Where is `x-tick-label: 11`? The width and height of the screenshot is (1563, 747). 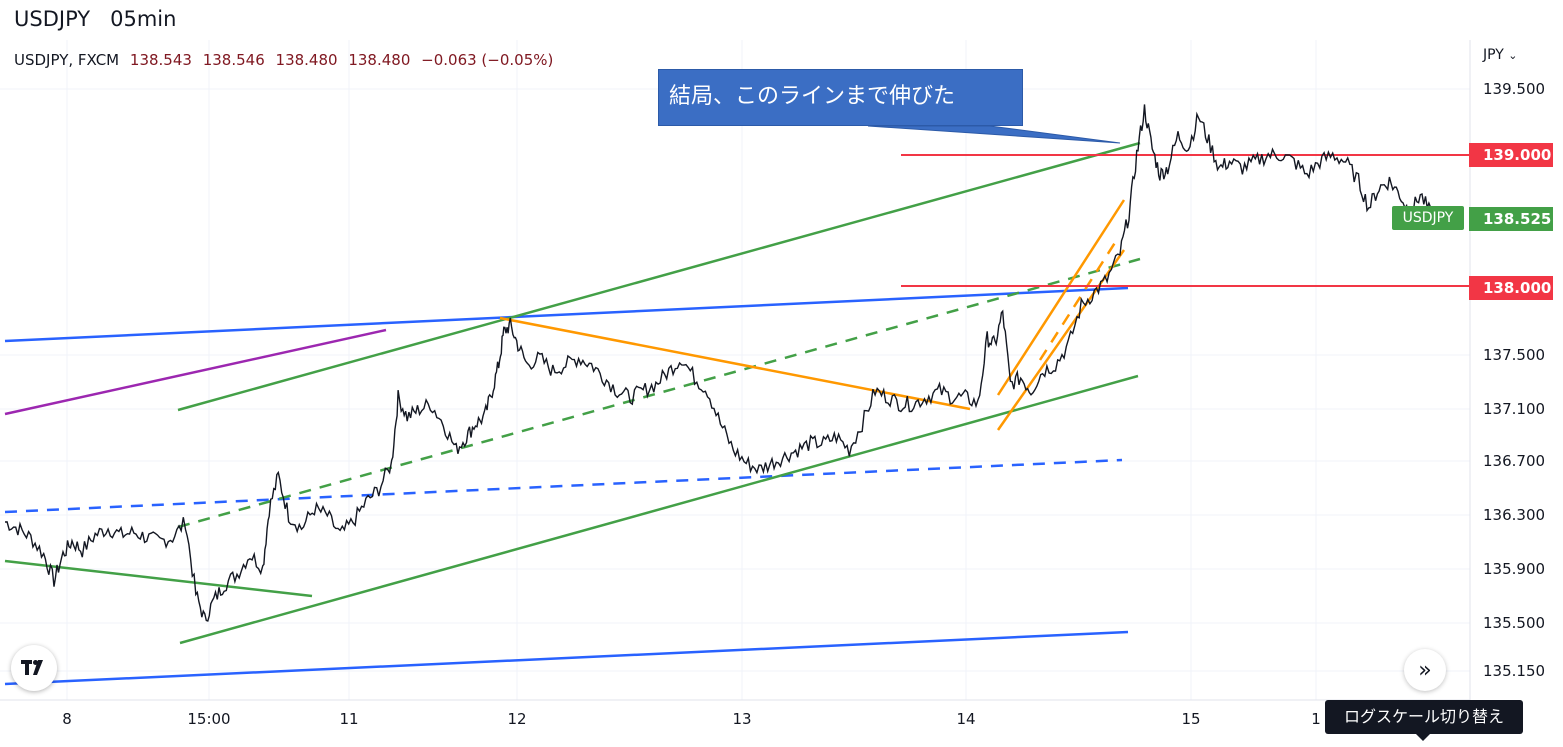
x-tick-label: 11 is located at coordinates (348, 719).